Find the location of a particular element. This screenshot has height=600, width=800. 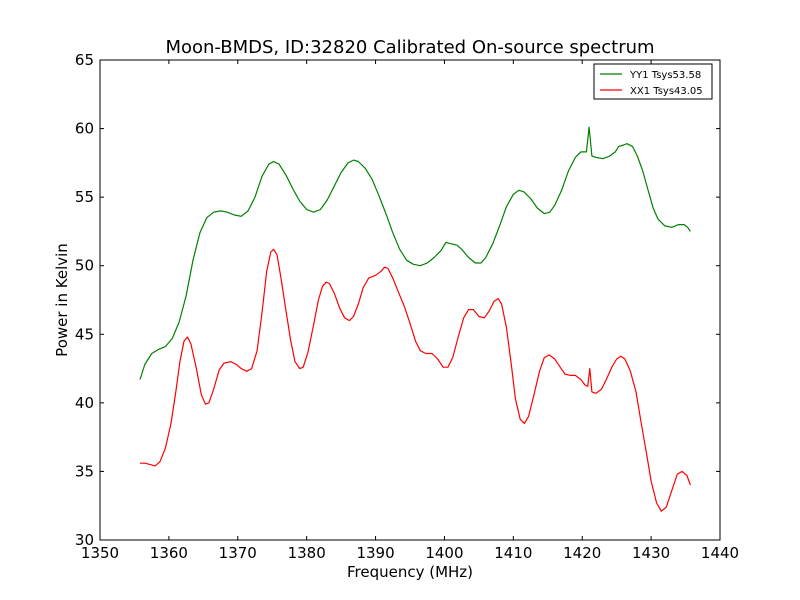

y-tick-label: 65 is located at coordinates (84, 60).